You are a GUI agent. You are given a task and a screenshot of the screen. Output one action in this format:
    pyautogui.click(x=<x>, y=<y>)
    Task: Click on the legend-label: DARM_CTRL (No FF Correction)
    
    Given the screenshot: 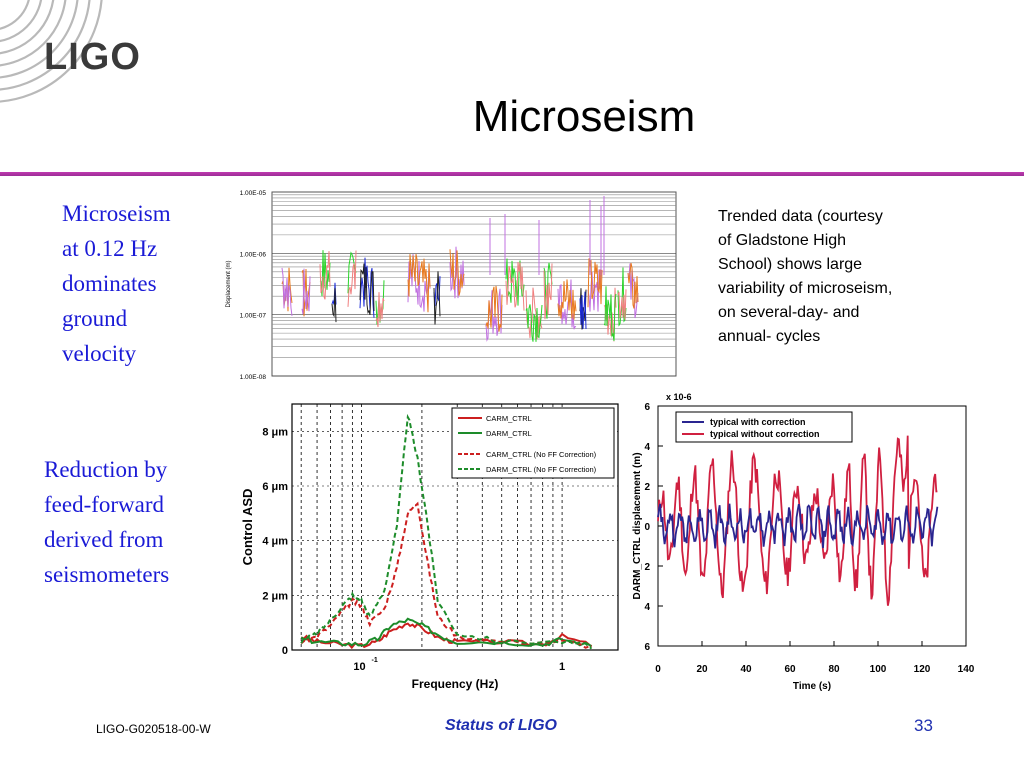 What is the action you would take?
    pyautogui.click(x=541, y=469)
    